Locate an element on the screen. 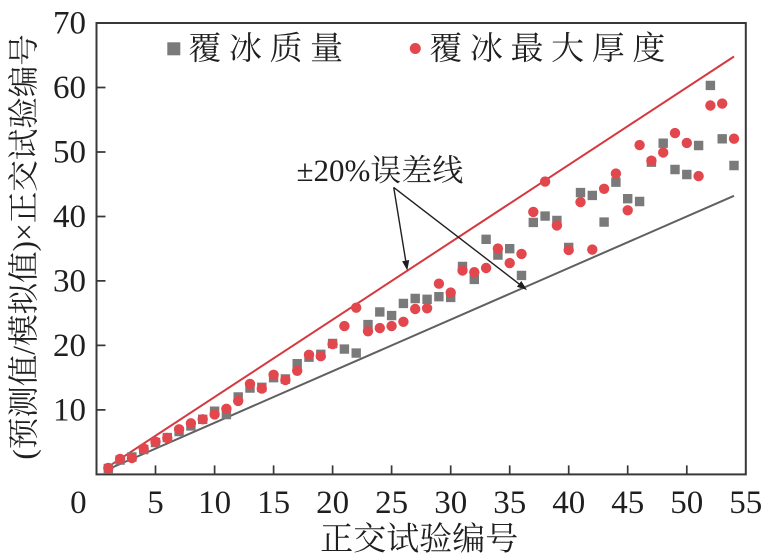 This screenshot has width=774, height=560. svg-text: 45 is located at coordinates (627, 503).